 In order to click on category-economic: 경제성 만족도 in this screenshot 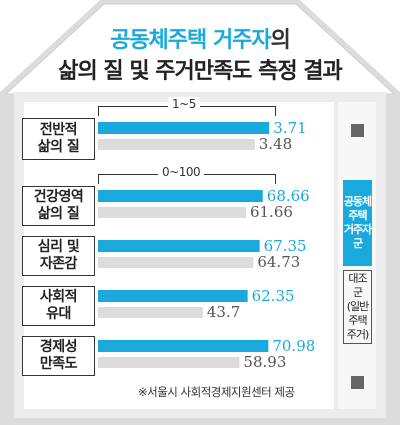, I will do `click(58, 356)`.